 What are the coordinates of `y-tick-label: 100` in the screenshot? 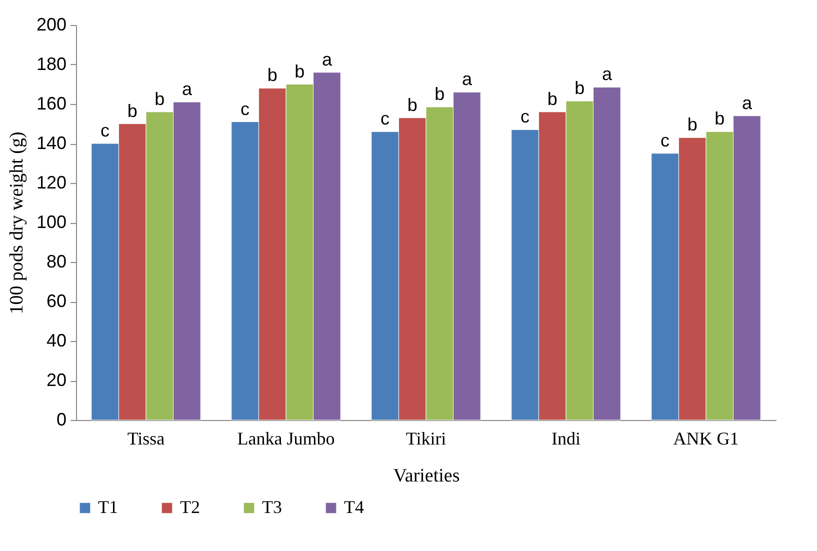 It's located at (51, 222).